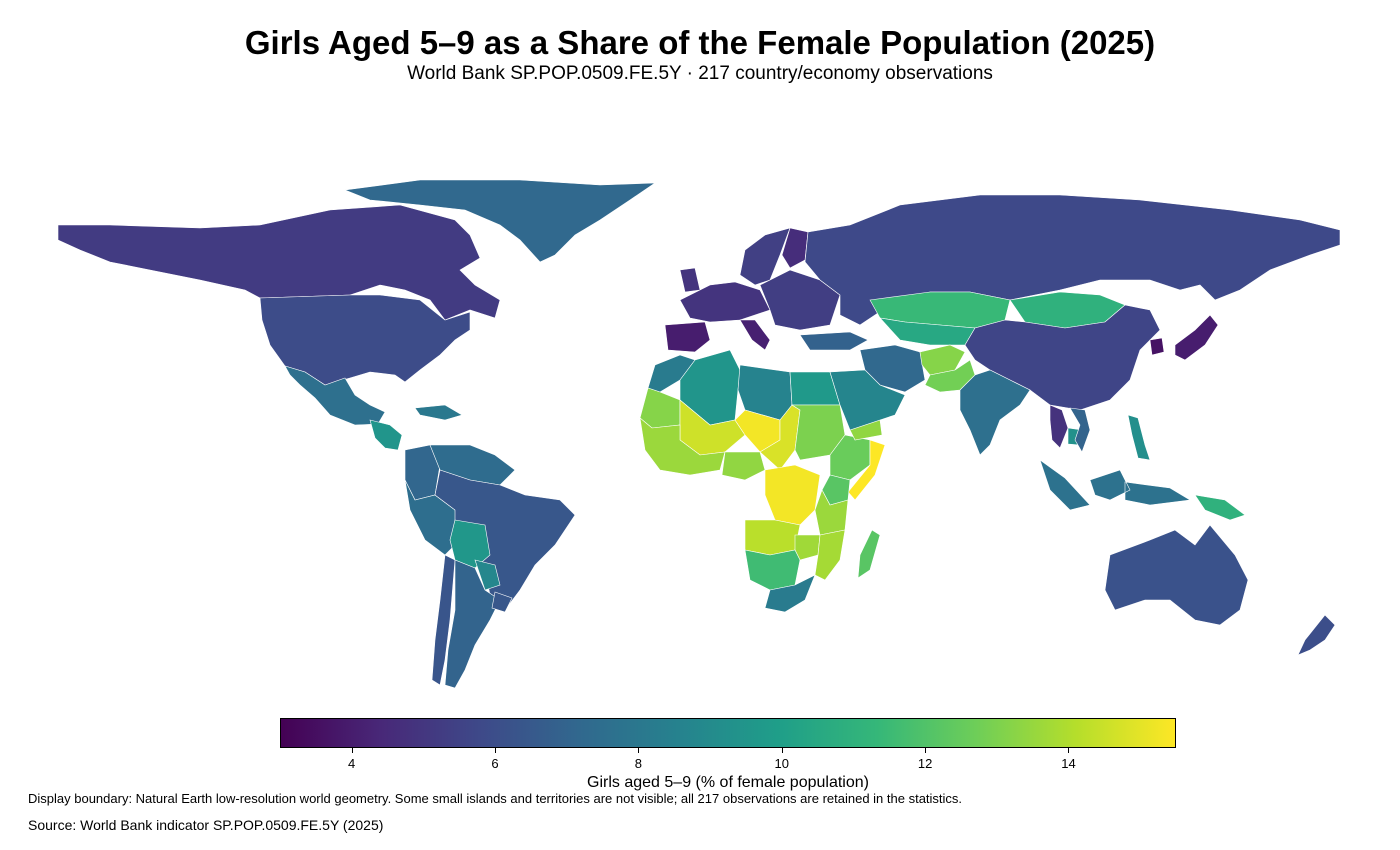 The height and width of the screenshot is (850, 1400). What do you see at coordinates (472, 624) in the screenshot?
I see `region-argentina` at bounding box center [472, 624].